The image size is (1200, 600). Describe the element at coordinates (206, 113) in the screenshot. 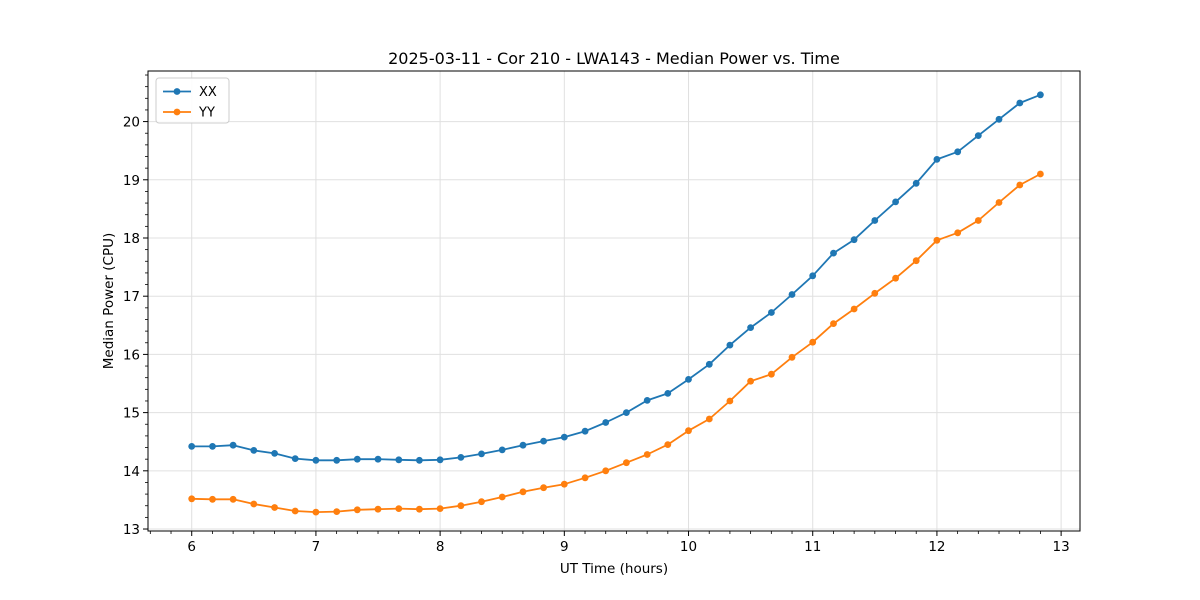

I see `legend-label-YY: YY` at that location.